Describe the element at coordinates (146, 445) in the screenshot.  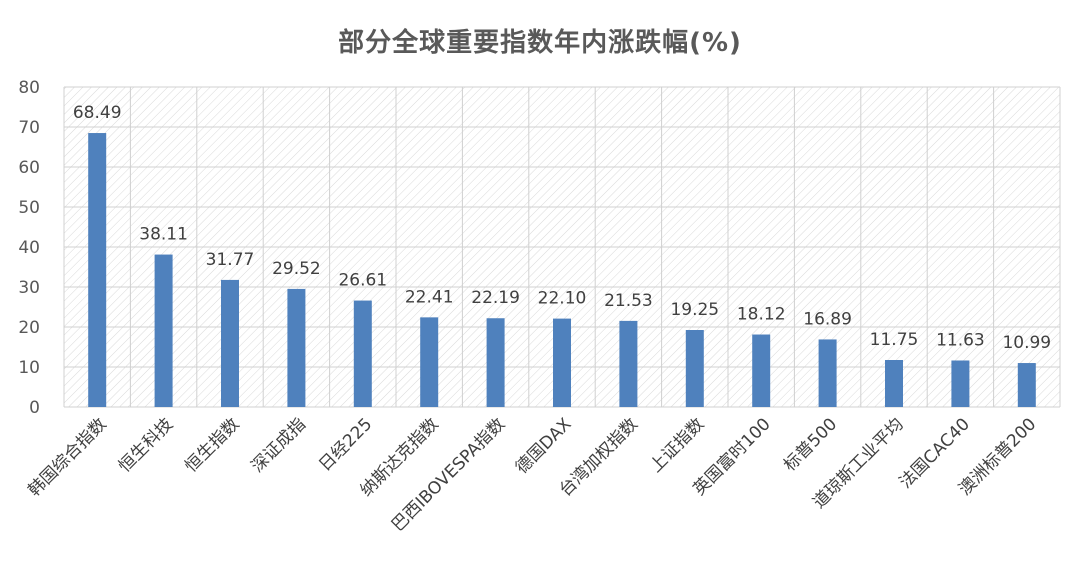
I see `x-tick-label: 恒生科技` at that location.